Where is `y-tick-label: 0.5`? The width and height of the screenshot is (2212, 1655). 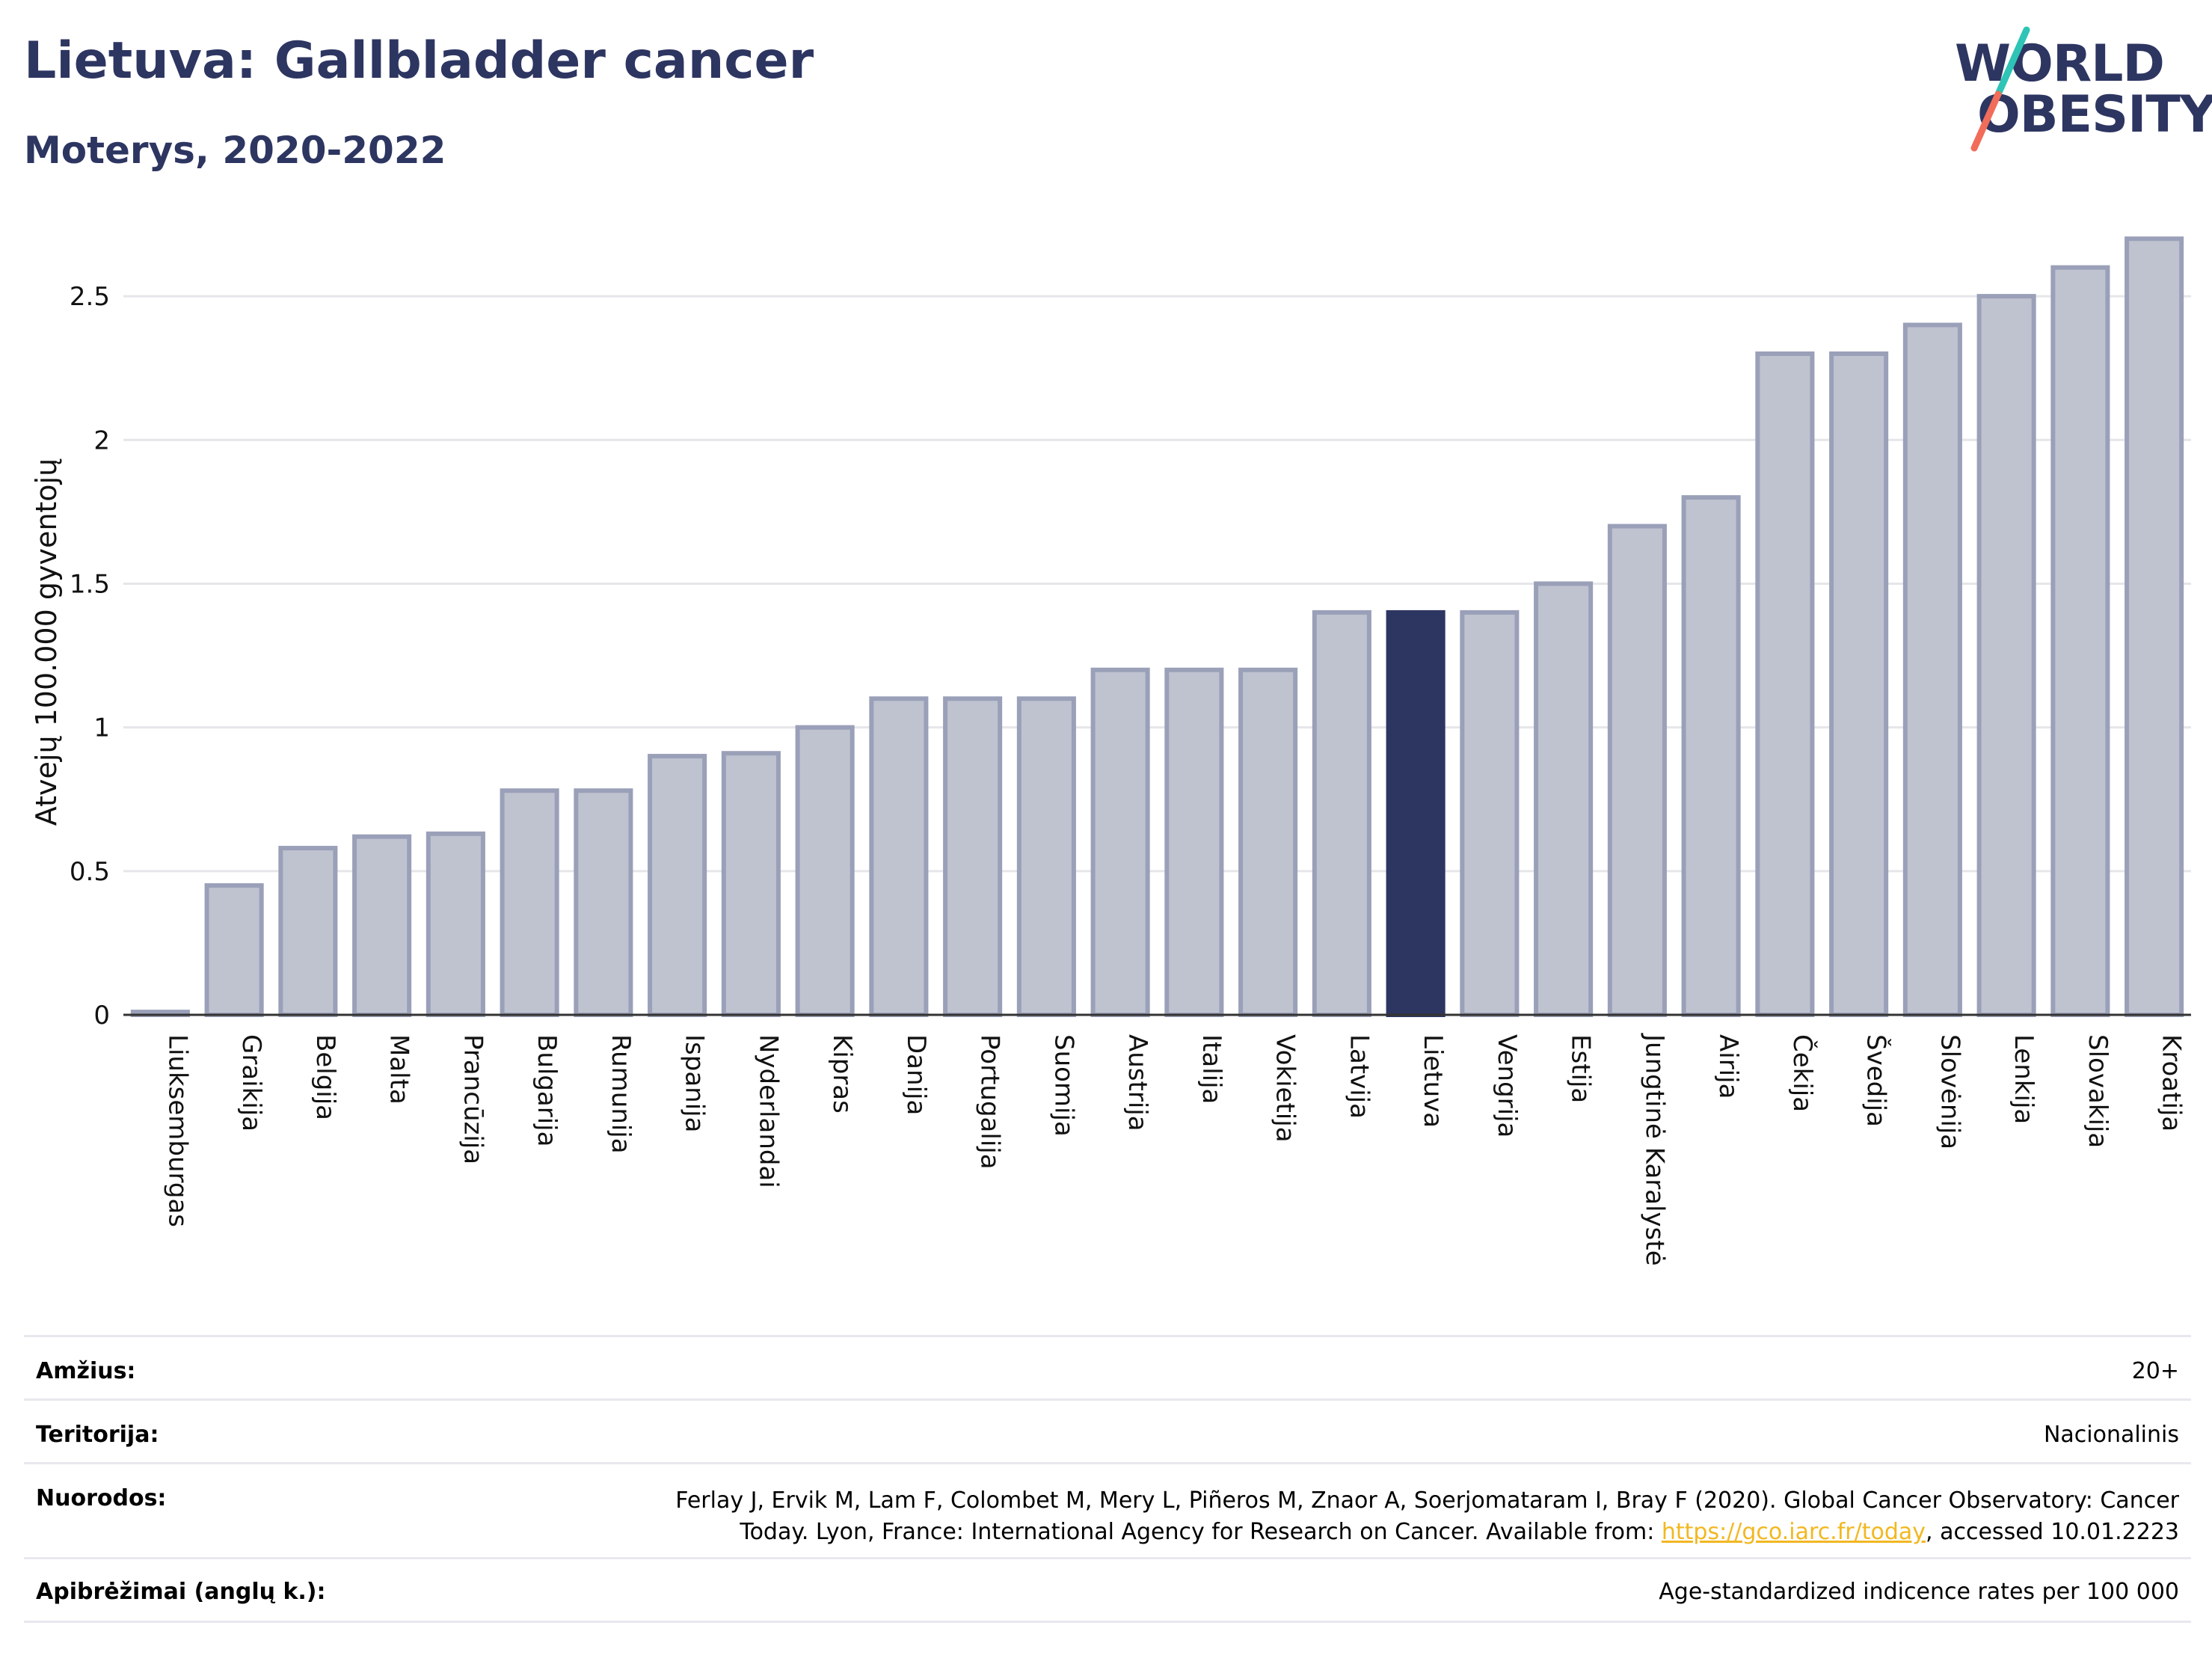
y-tick-label: 0.5 is located at coordinates (90, 872).